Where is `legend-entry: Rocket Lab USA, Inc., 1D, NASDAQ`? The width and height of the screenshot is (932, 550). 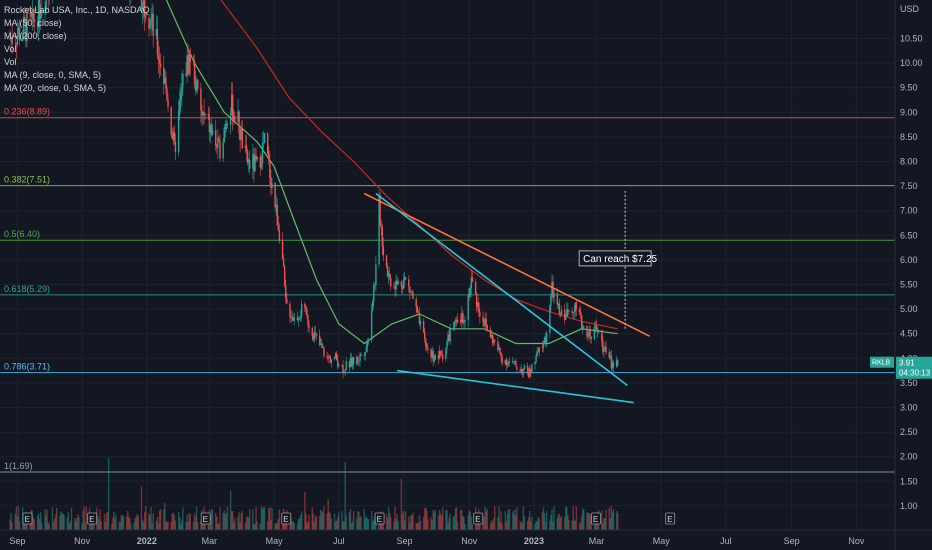
legend-entry: Rocket Lab USA, Inc., 1D, NASDAQ is located at coordinates (77, 10).